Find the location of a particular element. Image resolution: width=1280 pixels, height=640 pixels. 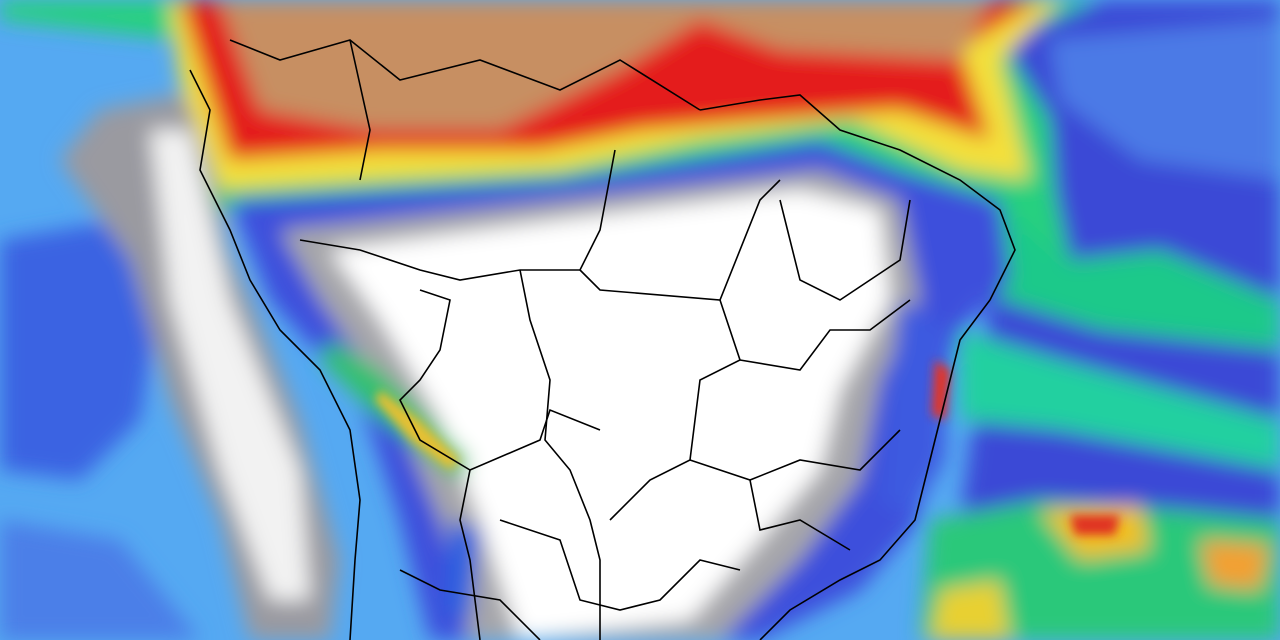

pacific-coastline is located at coordinates (275, 354).